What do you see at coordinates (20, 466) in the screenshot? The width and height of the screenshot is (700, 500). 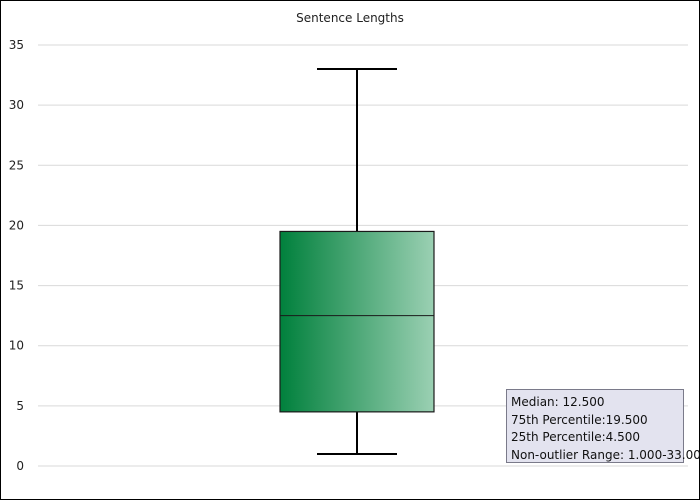 I see `y-tick-label-0: 0` at bounding box center [20, 466].